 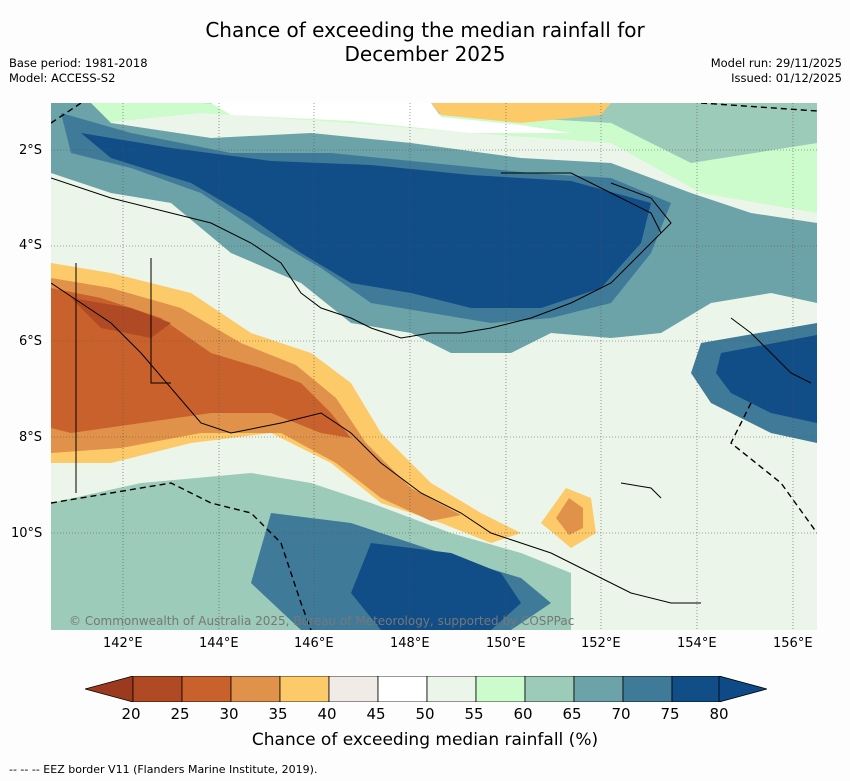 I want to click on region-80-east, so click(x=766, y=379).